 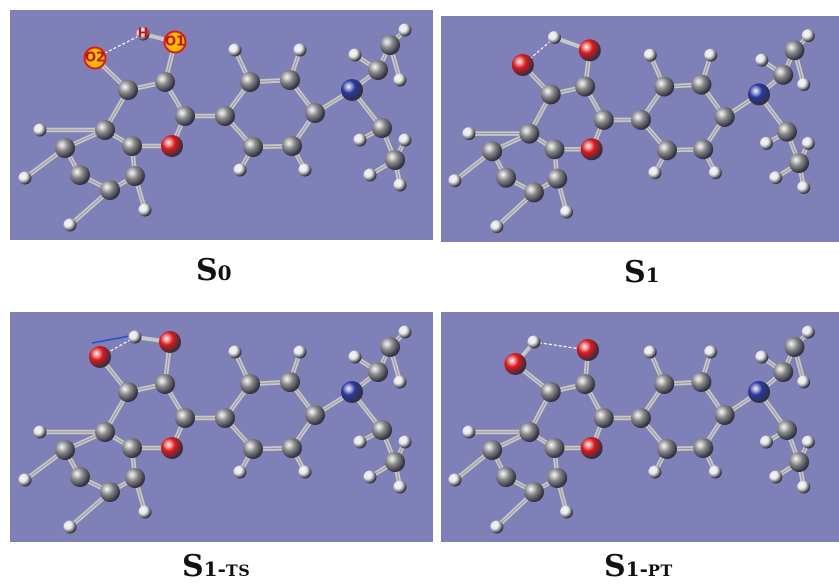 What do you see at coordinates (538, 51) in the screenshot?
I see `hydrogen-bond` at bounding box center [538, 51].